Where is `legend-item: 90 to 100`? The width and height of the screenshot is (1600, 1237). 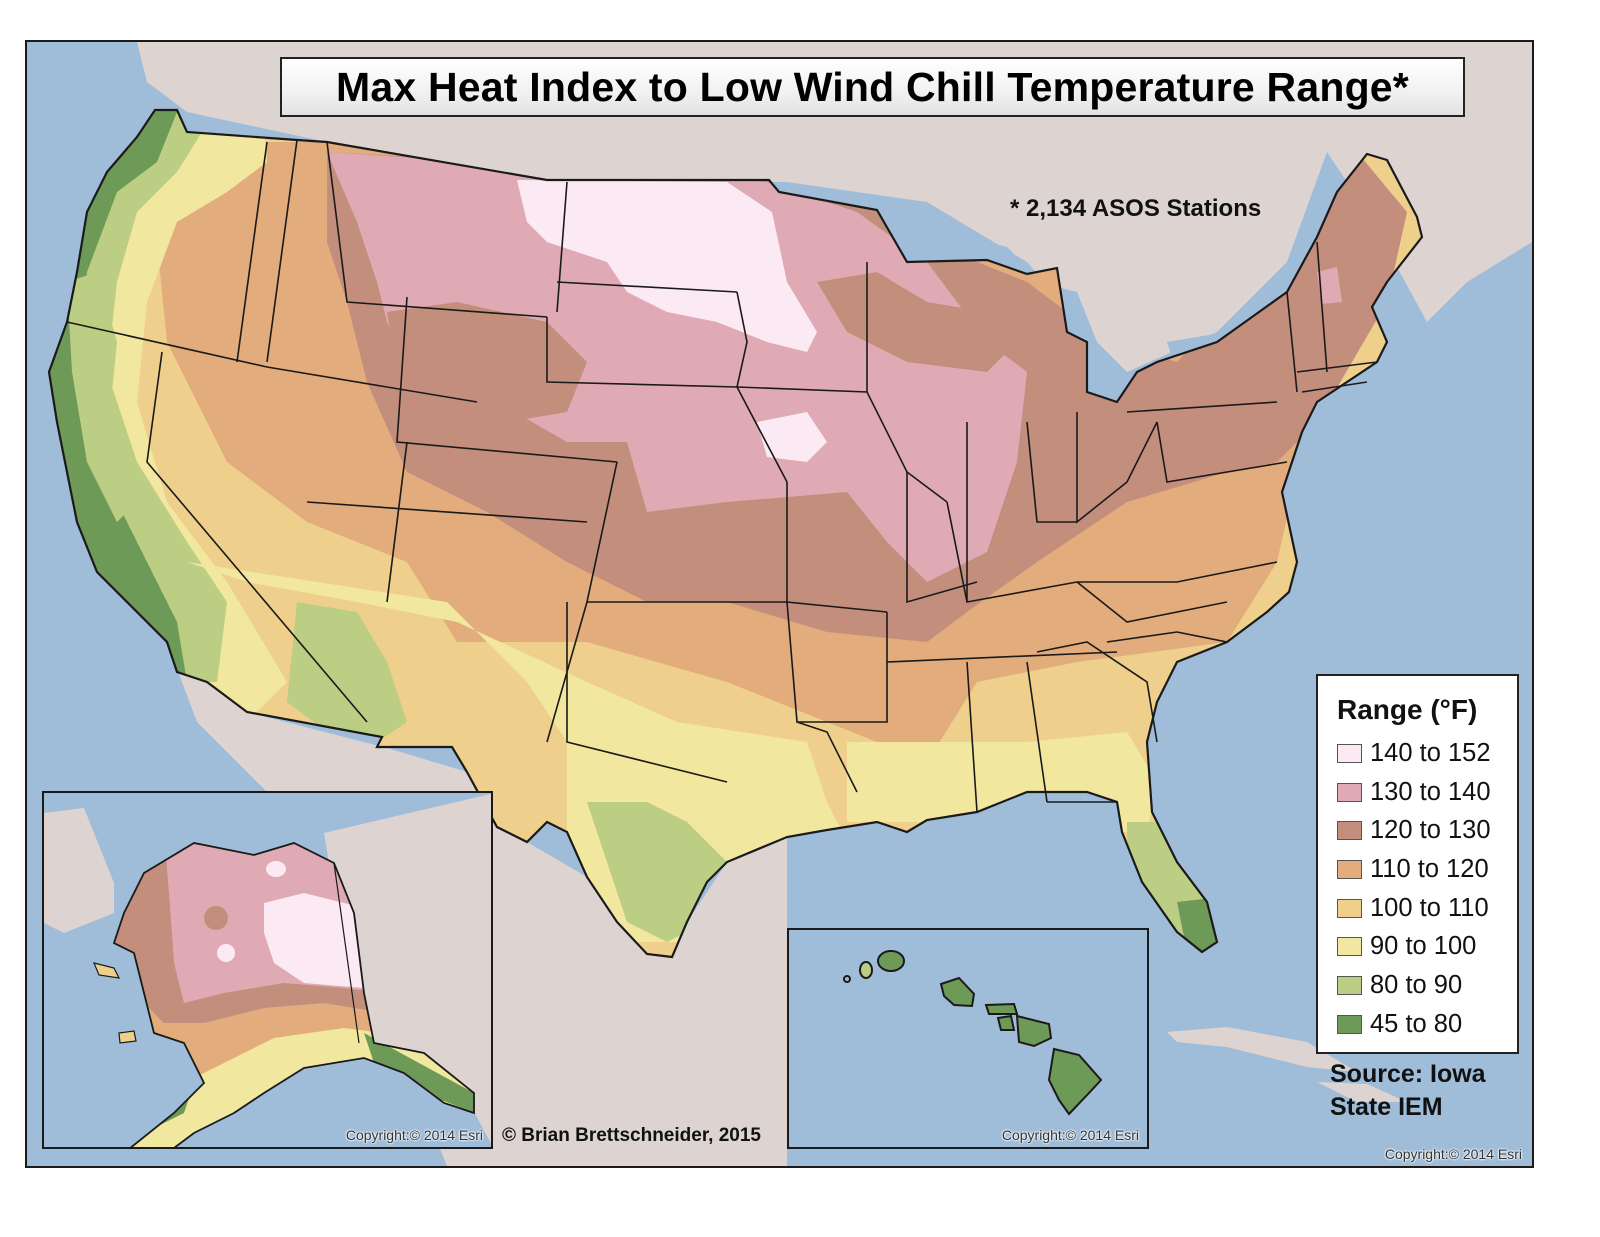 legend-item: 90 to 100 is located at coordinates (1427, 946).